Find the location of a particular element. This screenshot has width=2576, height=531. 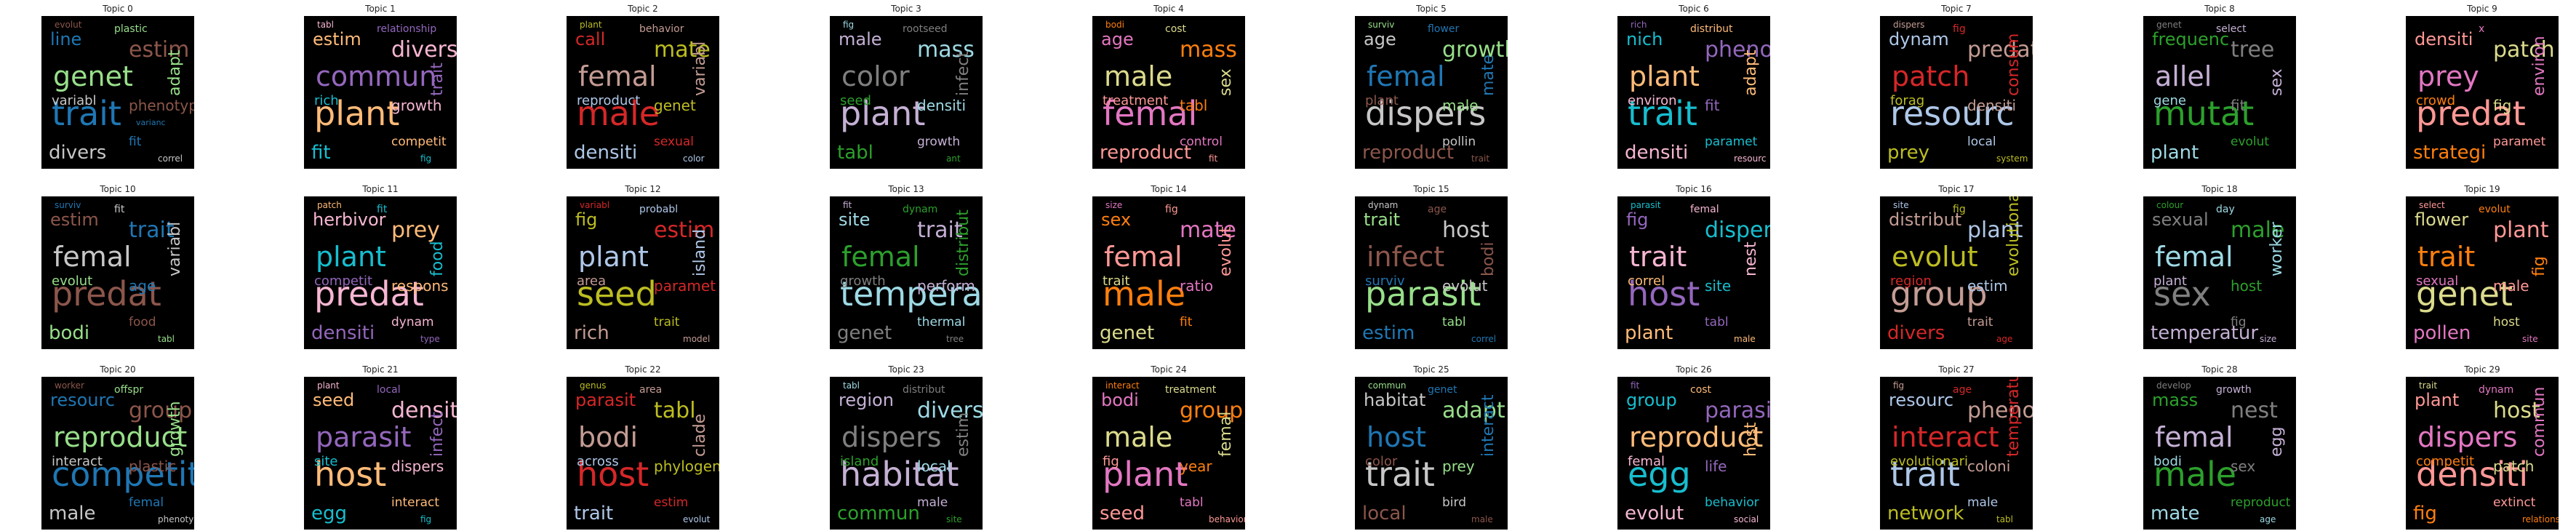

cloud-word: forag is located at coordinates (1907, 100).